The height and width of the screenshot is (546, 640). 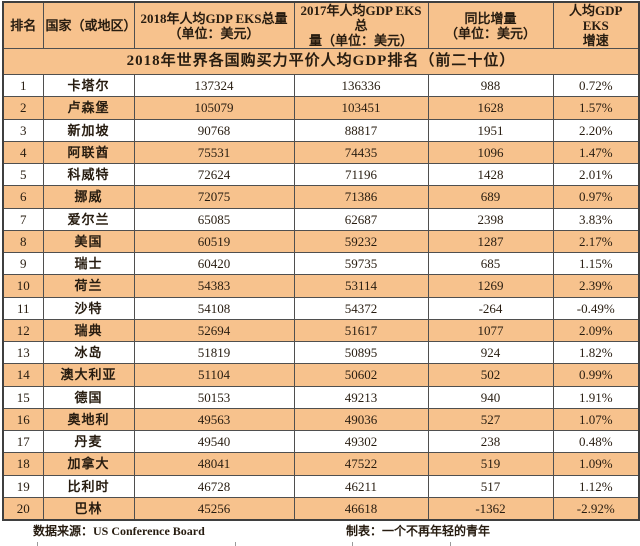 What do you see at coordinates (490, 219) in the screenshot?
I see `cell-yoy-change: 2398` at bounding box center [490, 219].